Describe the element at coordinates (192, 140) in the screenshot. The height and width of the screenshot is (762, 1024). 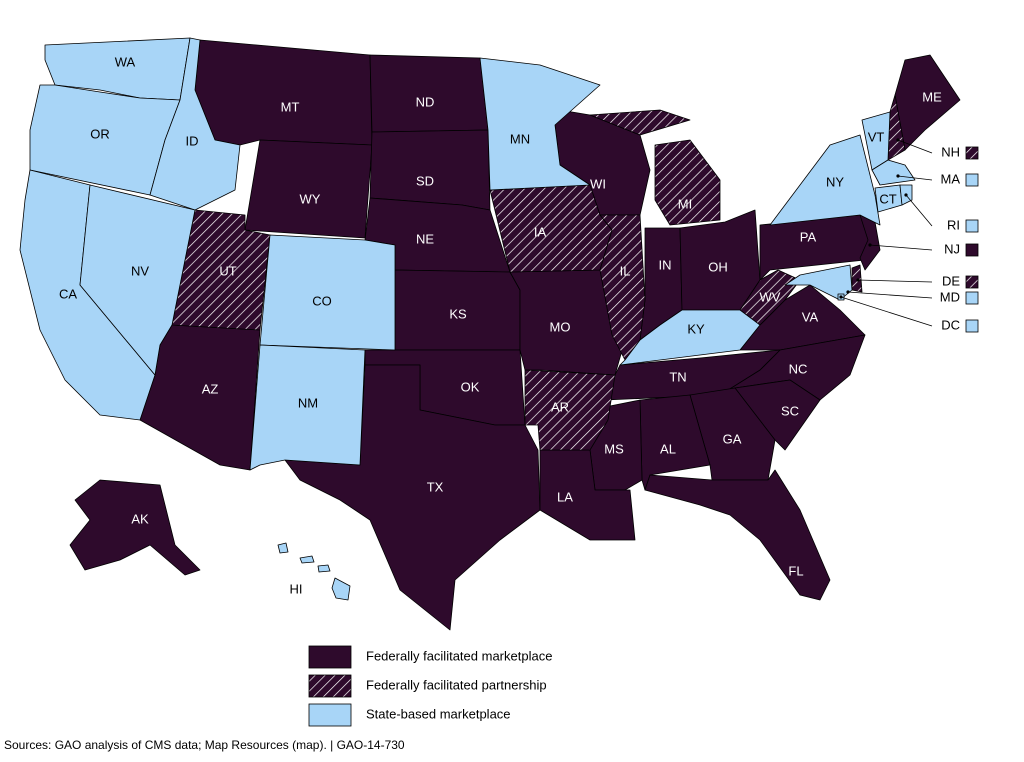
I see `state-label: ID` at that location.